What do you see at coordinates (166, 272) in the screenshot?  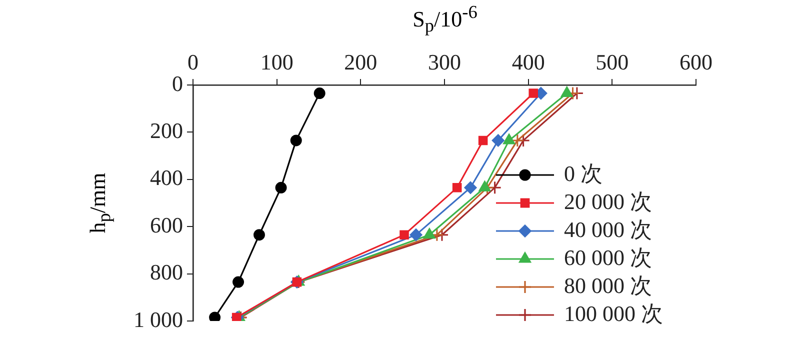 I see `y-tick-label: 800` at bounding box center [166, 272].